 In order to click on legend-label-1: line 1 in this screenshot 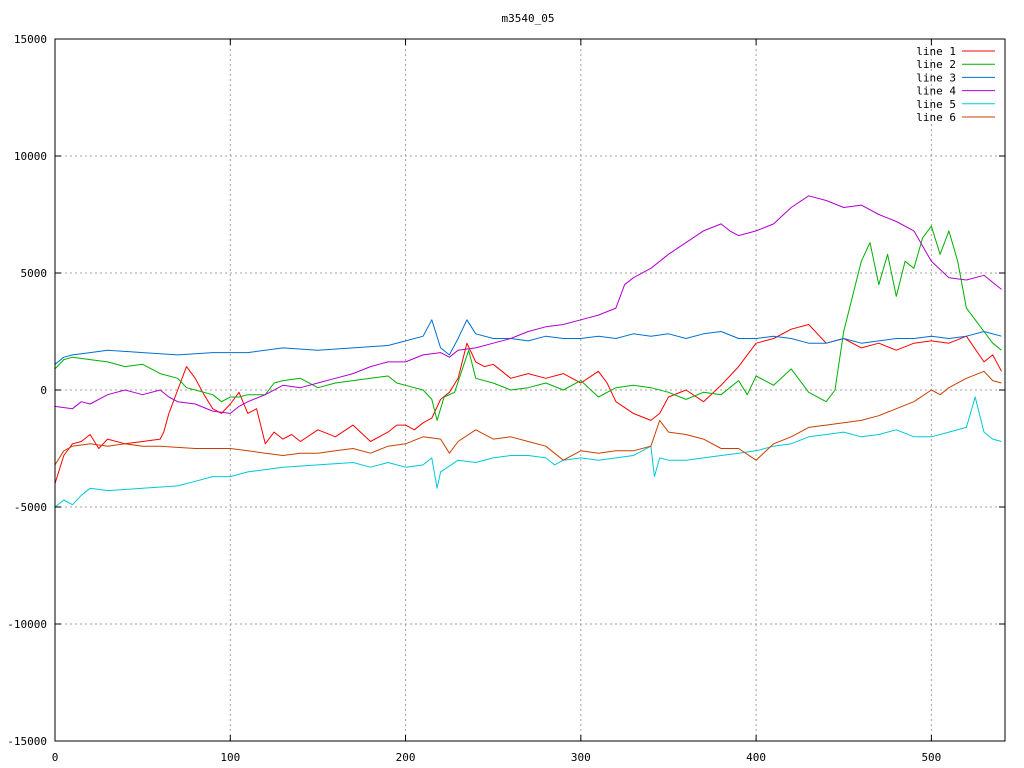, I will do `click(936, 51)`.